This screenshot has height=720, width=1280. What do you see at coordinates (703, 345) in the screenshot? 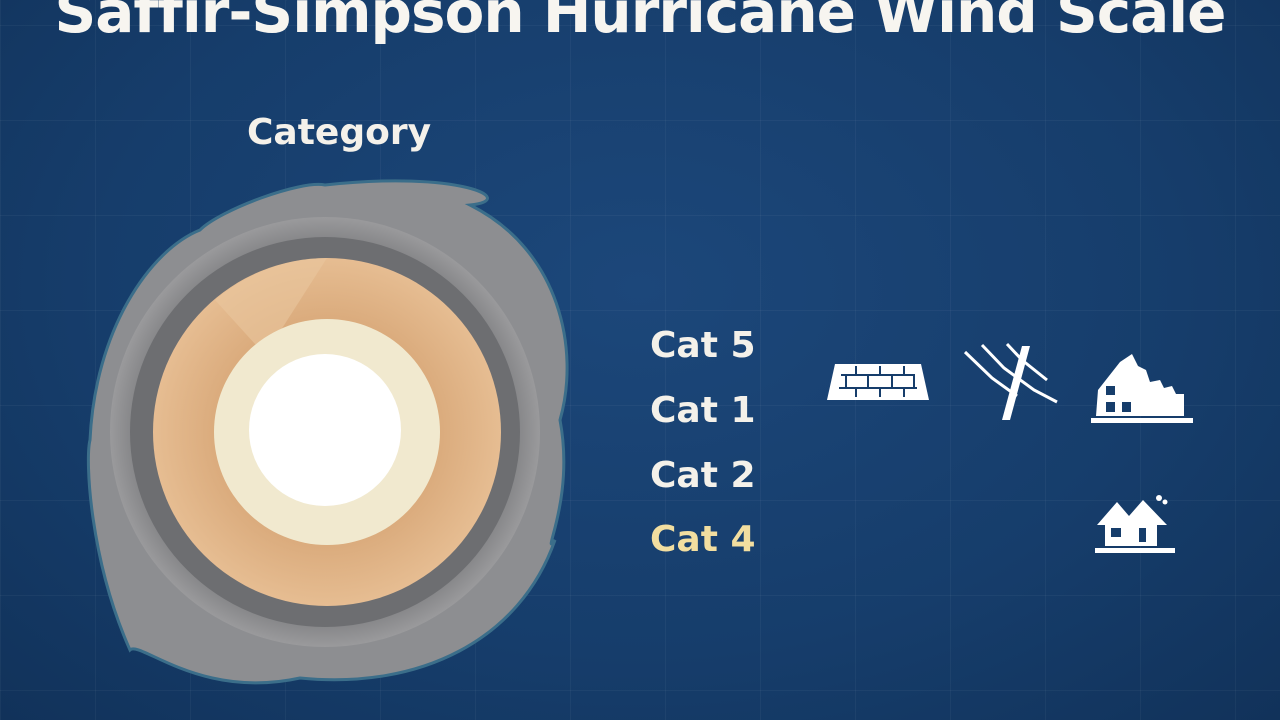
I see `category-label: Cat 5` at bounding box center [703, 345].